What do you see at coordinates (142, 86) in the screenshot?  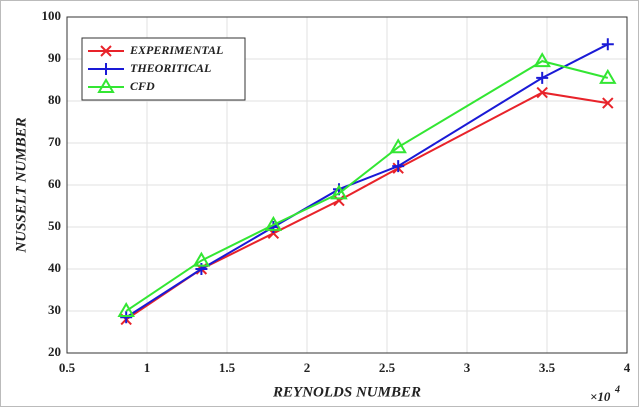 I see `legend-label: CFD` at bounding box center [142, 86].